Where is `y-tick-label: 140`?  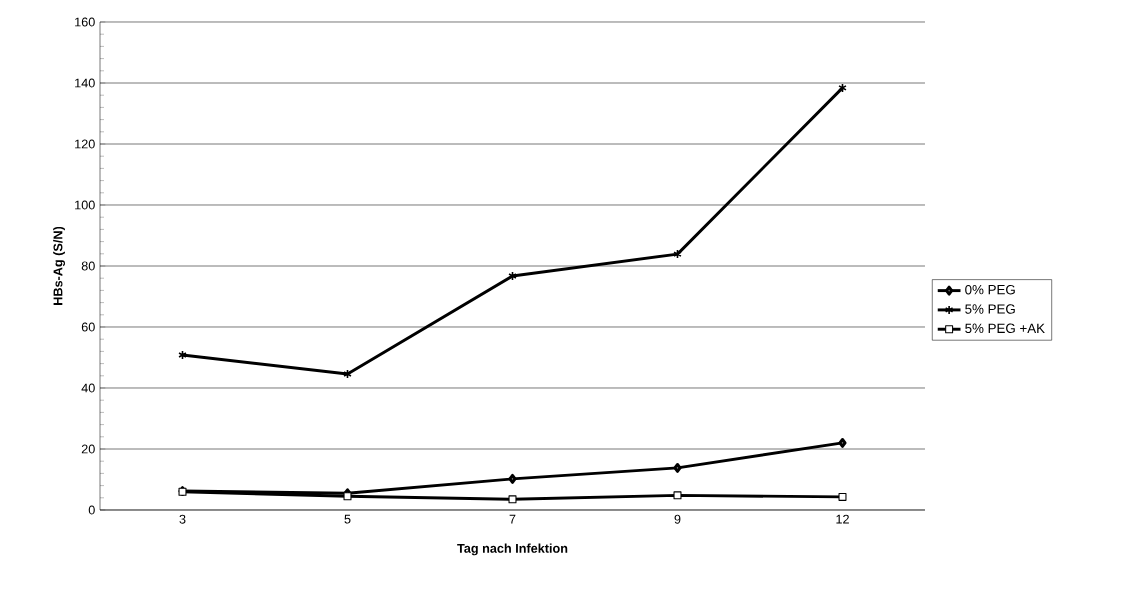
y-tick-label: 140 is located at coordinates (85, 83).